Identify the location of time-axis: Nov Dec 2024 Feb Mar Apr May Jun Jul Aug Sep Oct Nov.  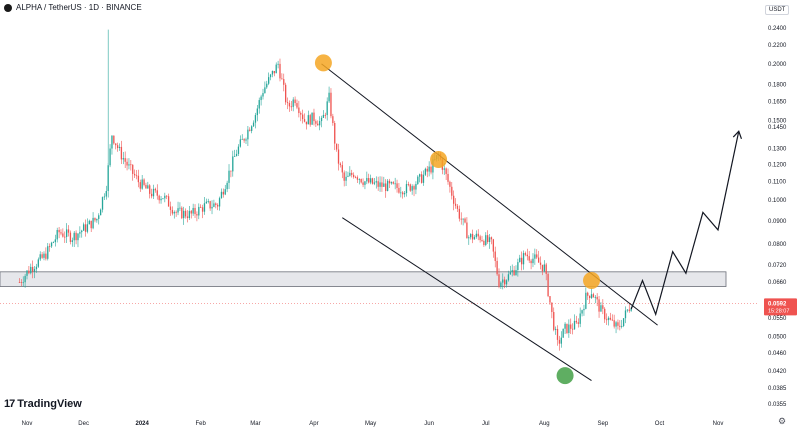
(373, 424).